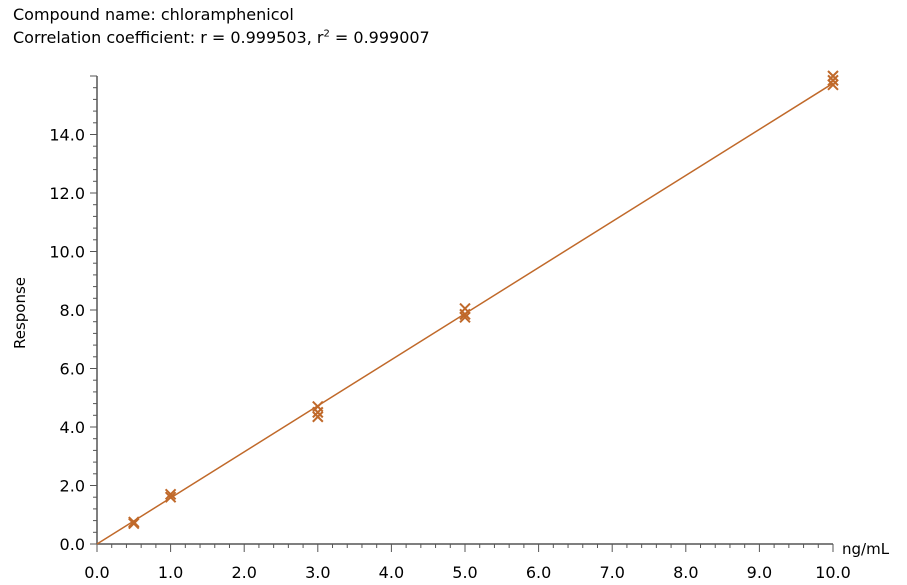  Describe the element at coordinates (243, 572) in the screenshot. I see `x-tick-label: 2.0` at that location.